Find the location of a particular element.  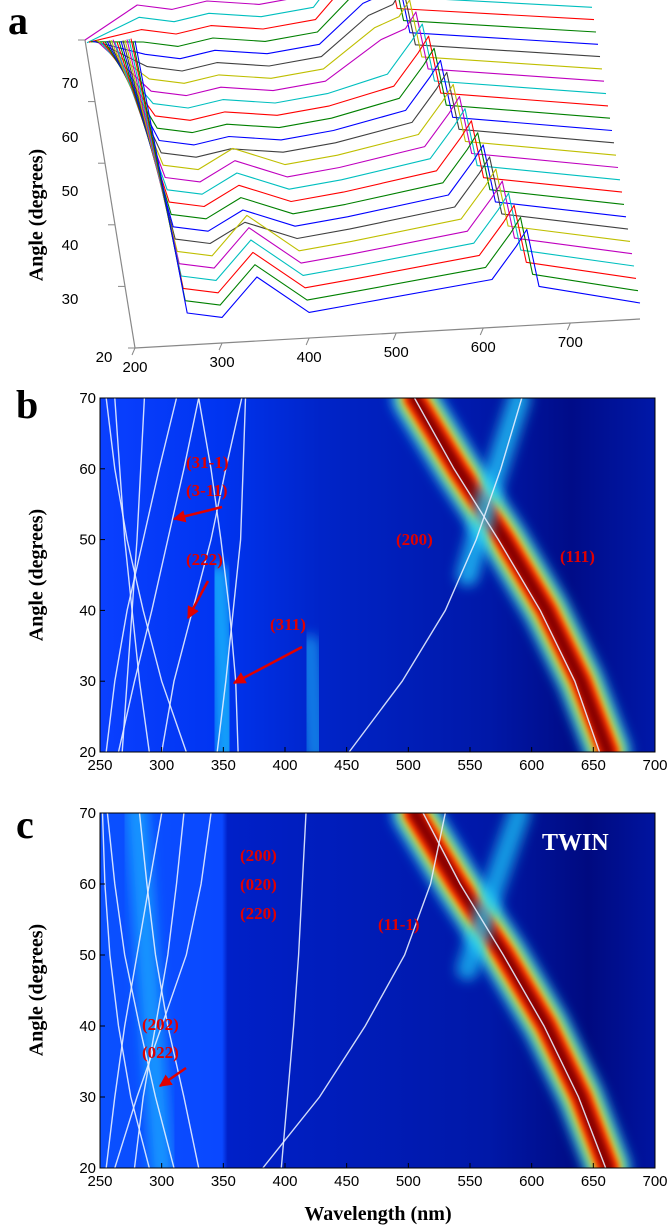

x-axis is located at coordinates (387, 333).